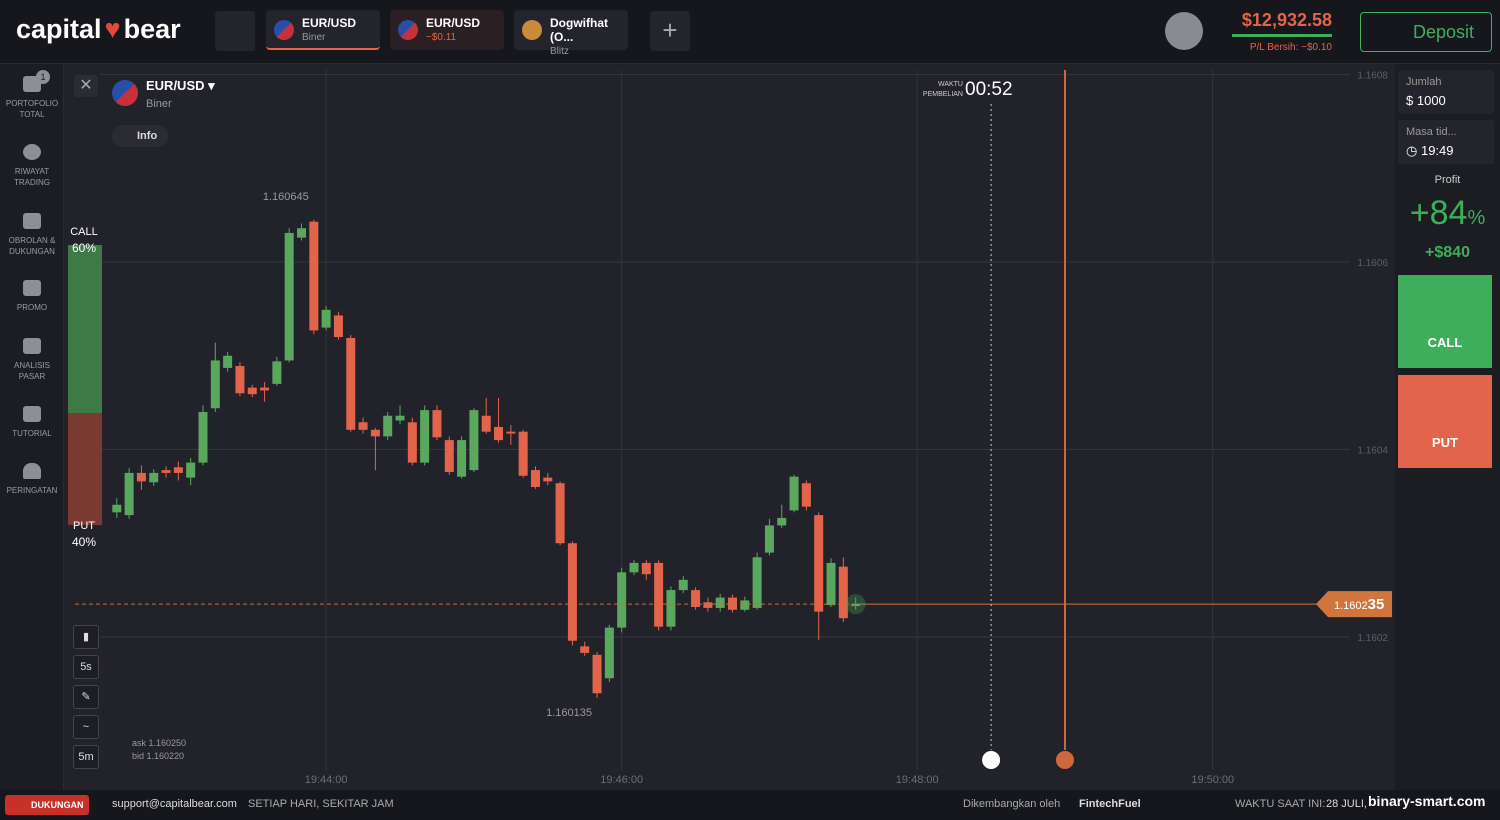  Describe the element at coordinates (32, 296) in the screenshot. I see `nav-item: PROMO` at that location.